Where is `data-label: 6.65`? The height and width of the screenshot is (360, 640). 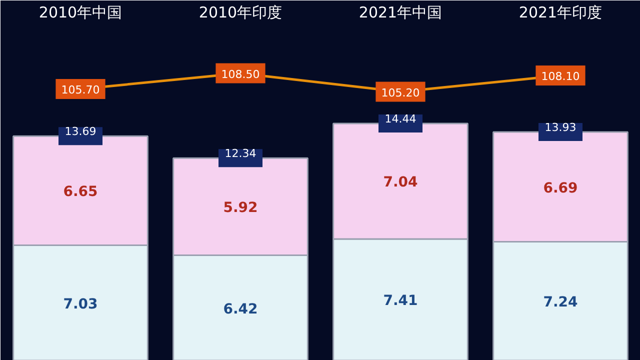 data-label: 6.65 is located at coordinates (80, 192).